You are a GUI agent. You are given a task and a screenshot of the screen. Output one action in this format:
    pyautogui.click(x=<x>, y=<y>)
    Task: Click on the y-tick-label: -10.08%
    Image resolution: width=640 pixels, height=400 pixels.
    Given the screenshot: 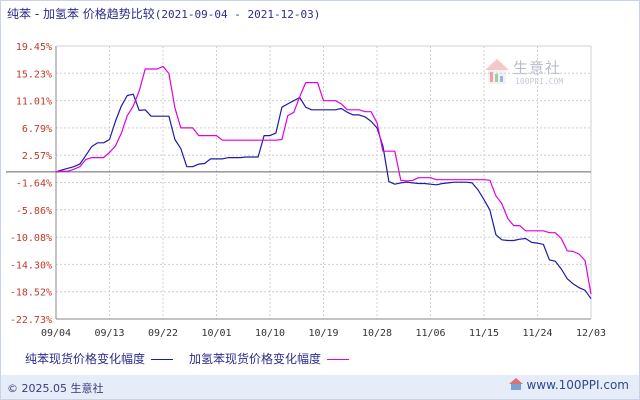 What is the action you would take?
    pyautogui.click(x=31, y=238)
    